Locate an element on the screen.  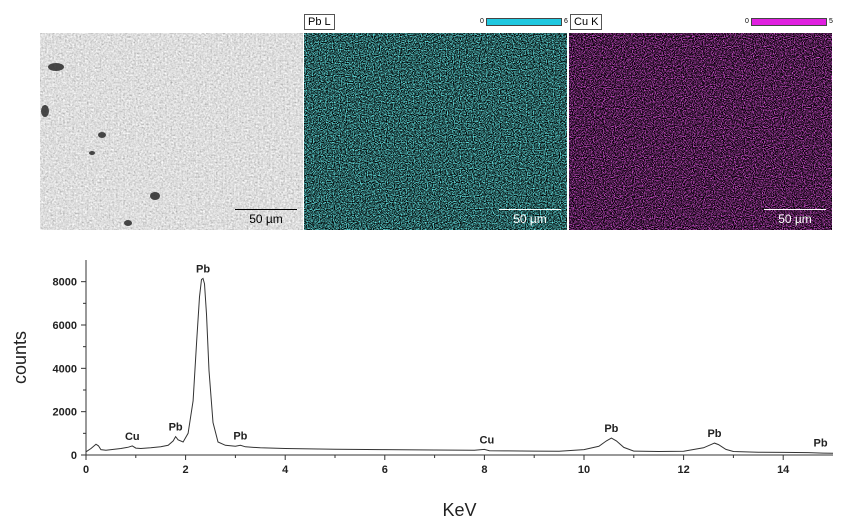
legend-max: 6 is located at coordinates (566, 21).